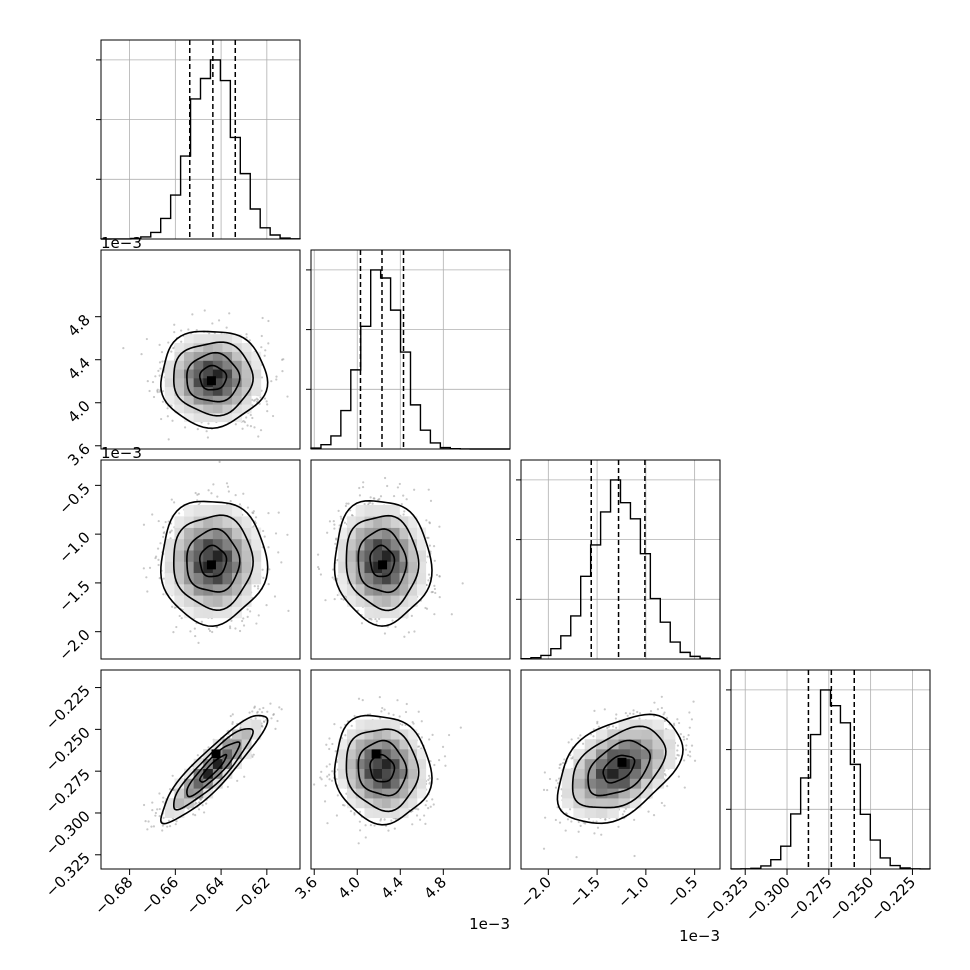 The width and height of the screenshot is (970, 970). What do you see at coordinates (205, 375) in the screenshot?
I see `panel-content` at bounding box center [205, 375].